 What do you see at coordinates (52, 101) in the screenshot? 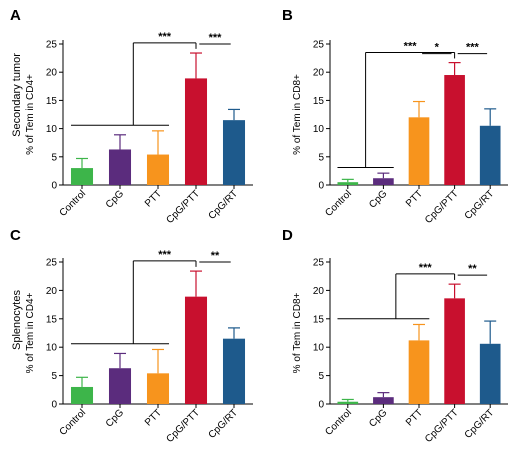
I see `panel-a-y-tick-label: 15` at bounding box center [52, 101].